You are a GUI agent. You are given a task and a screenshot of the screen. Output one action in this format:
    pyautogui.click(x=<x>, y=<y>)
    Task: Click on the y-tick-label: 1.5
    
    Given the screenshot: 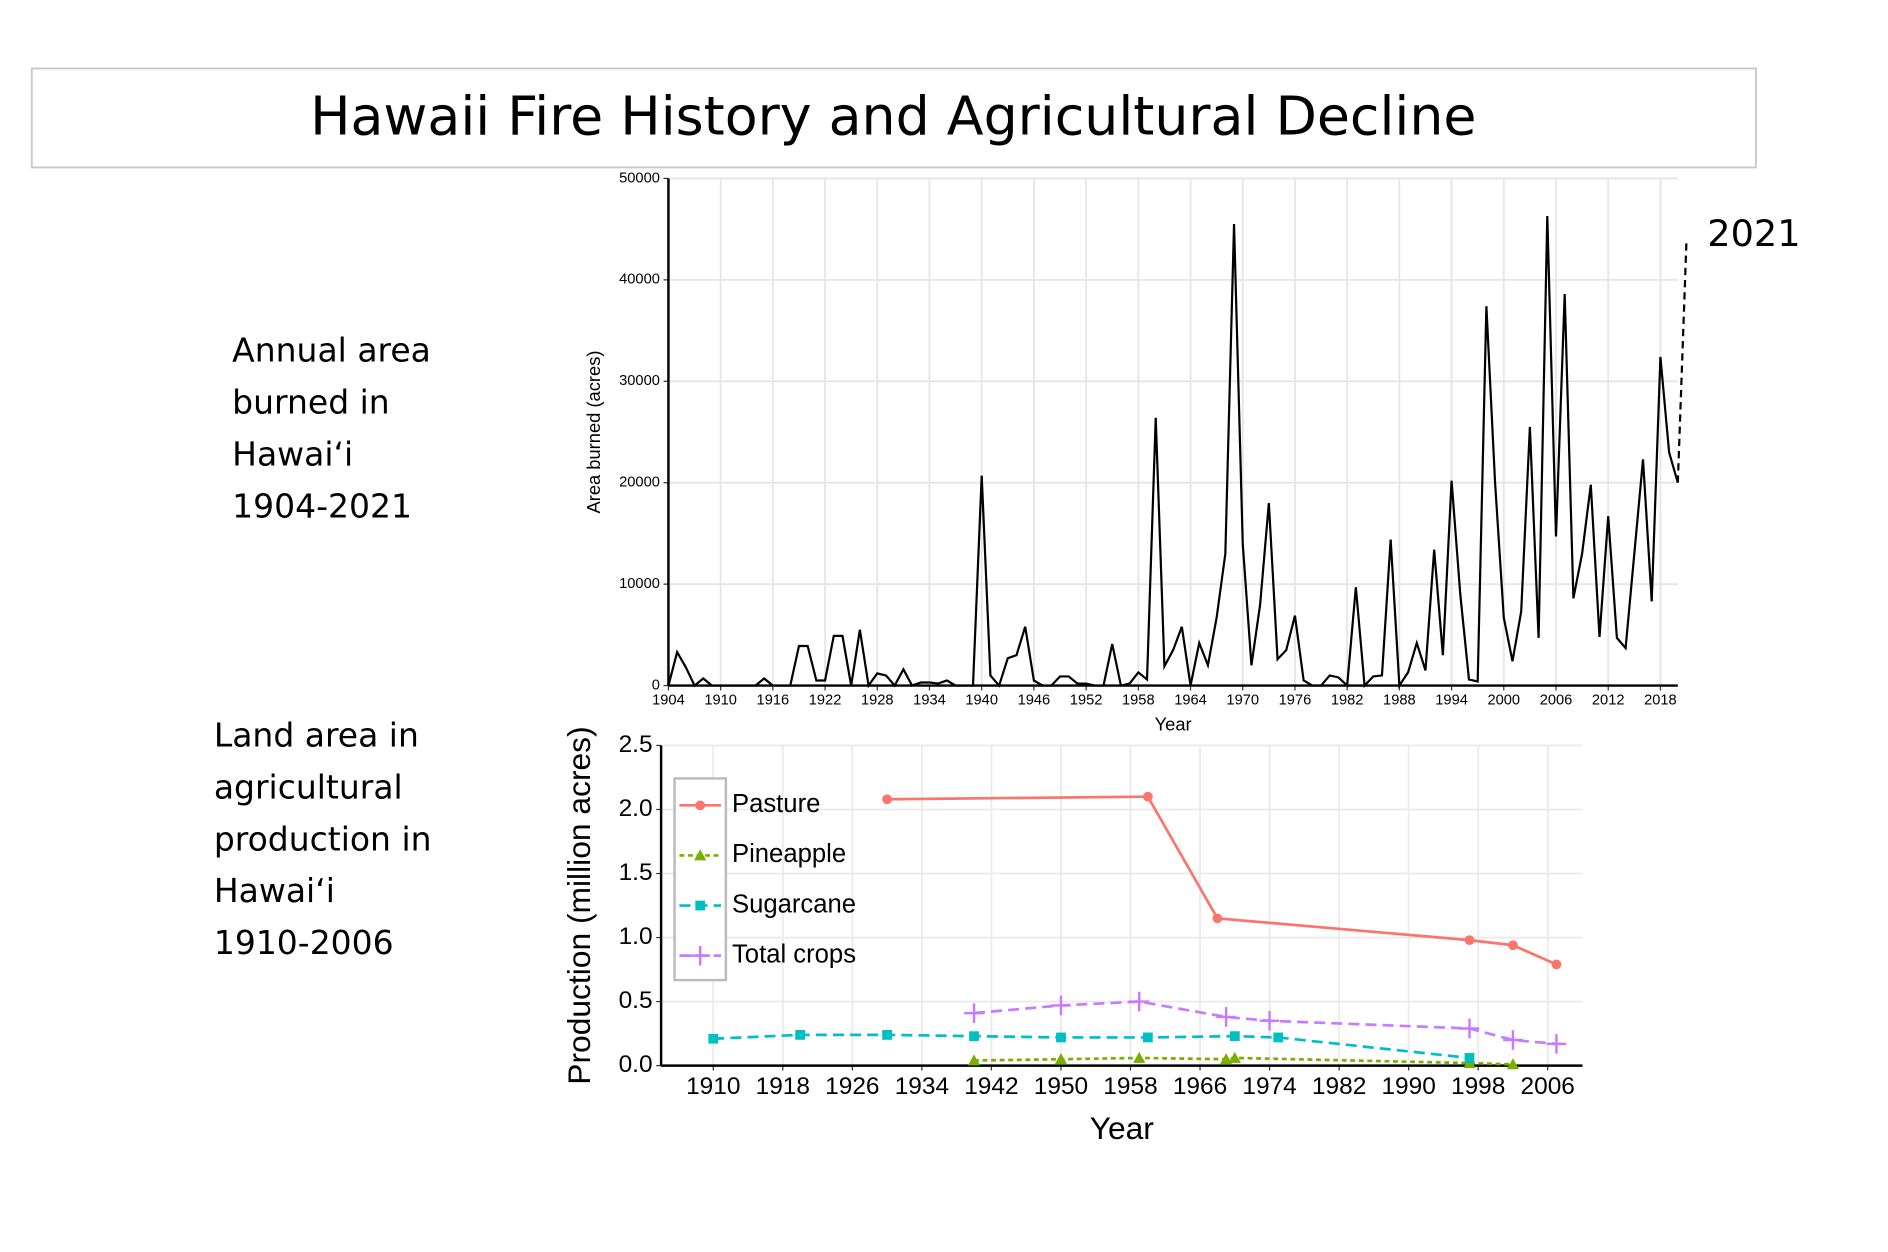 What is the action you would take?
    pyautogui.click(x=636, y=872)
    